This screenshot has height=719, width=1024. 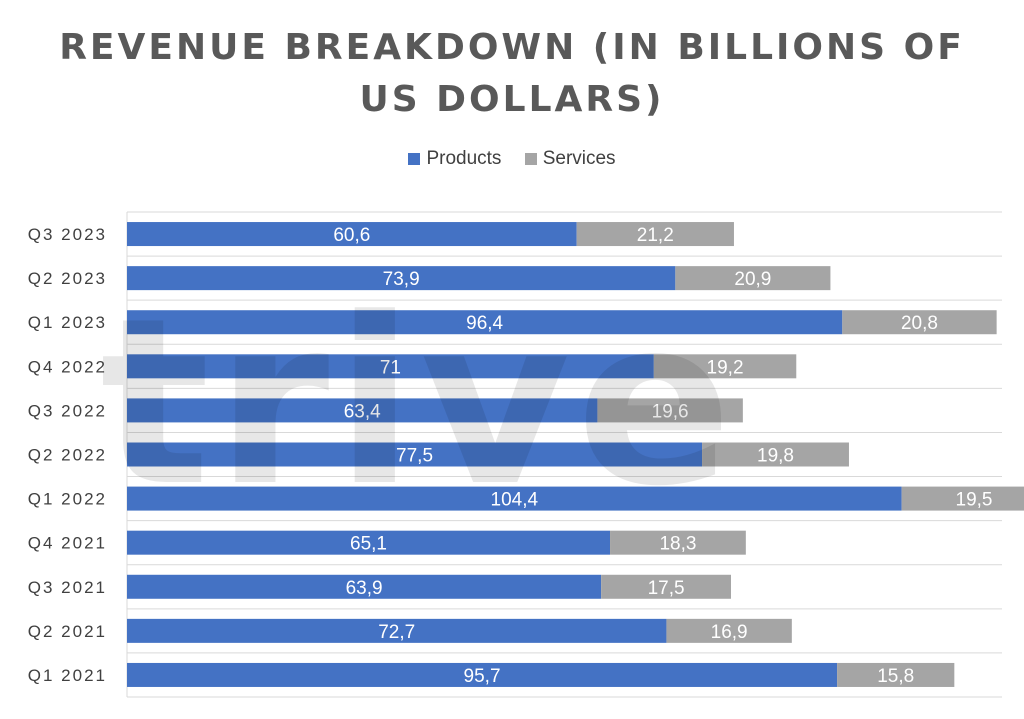 I want to click on bar-services-q3-2022, so click(x=670, y=410).